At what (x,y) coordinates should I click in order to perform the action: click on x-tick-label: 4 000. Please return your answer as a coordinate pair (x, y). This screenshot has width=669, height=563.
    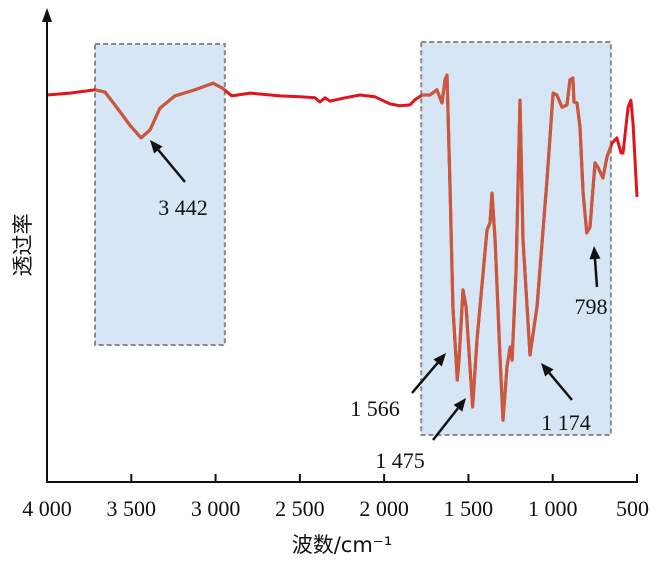
    Looking at the image, I should click on (47, 508).